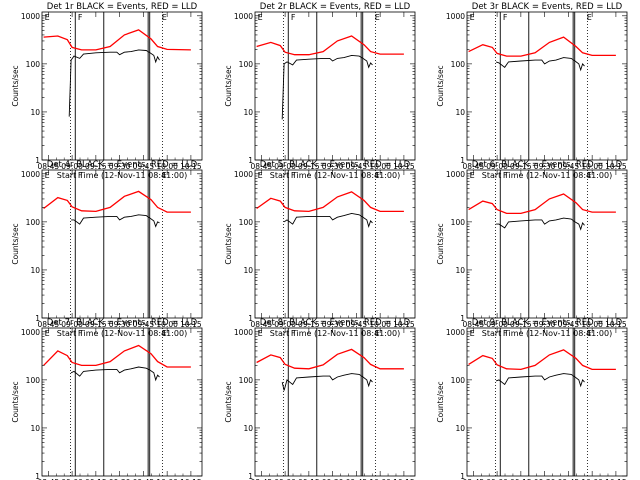 This screenshot has width=640, height=480. Describe the element at coordinates (547, 323) in the screenshot. I see `panel-title: Det 9r BLACK = Events, RED = LLD` at that location.